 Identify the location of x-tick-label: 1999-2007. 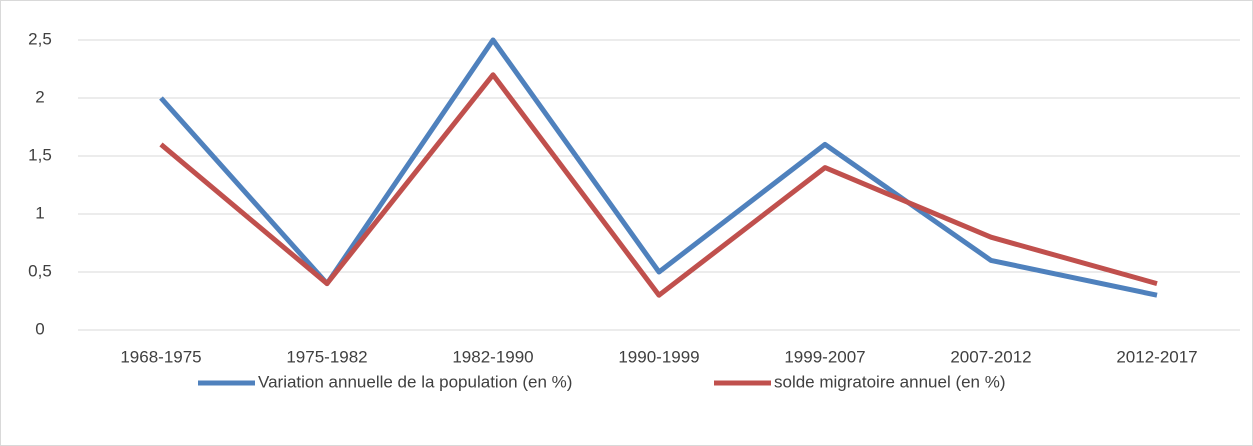
(824, 356).